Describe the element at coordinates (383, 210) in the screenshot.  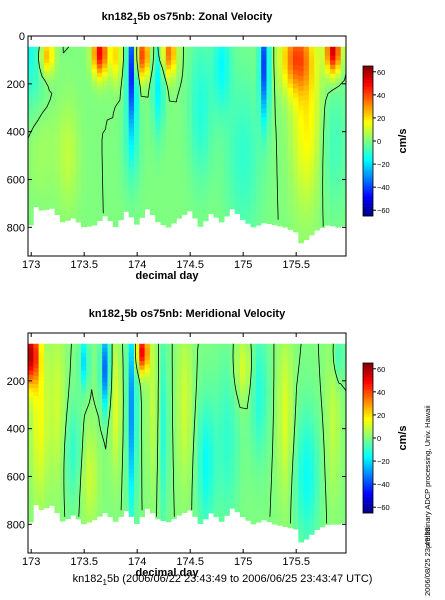
I see `colorbar-tick-label: −60` at that location.